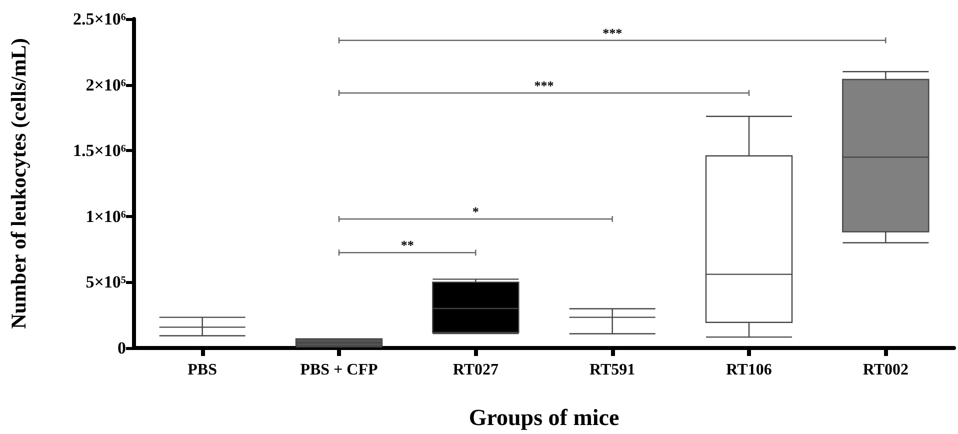 This screenshot has height=434, width=958. I want to click on y-tick-label: 2.5×10⁶, so click(99, 19).